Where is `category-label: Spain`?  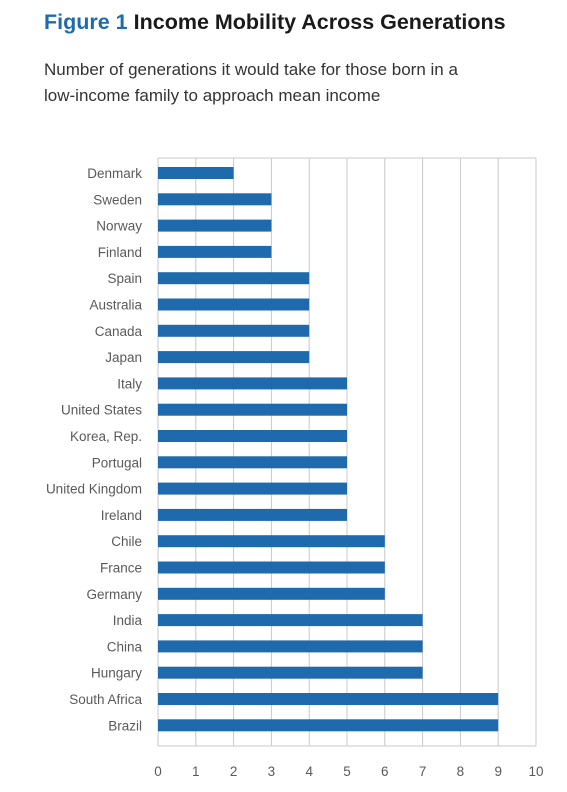
category-label: Spain is located at coordinates (124, 278).